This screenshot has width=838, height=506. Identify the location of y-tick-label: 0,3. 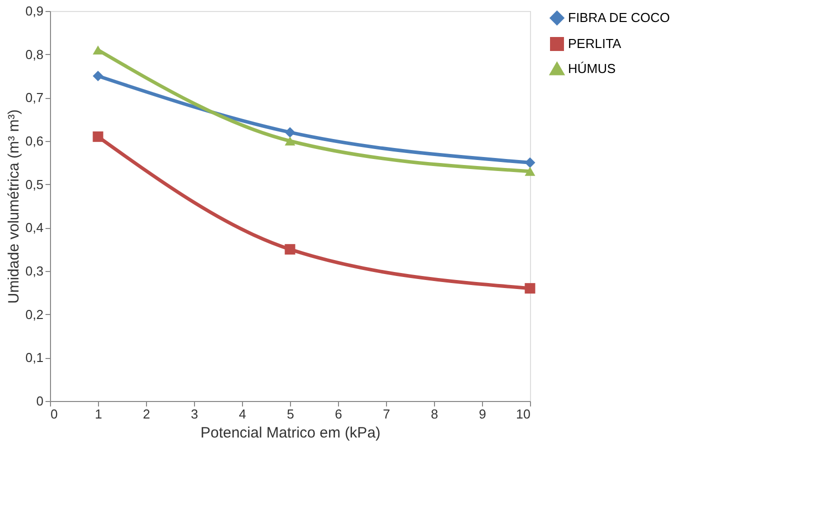
(34, 271).